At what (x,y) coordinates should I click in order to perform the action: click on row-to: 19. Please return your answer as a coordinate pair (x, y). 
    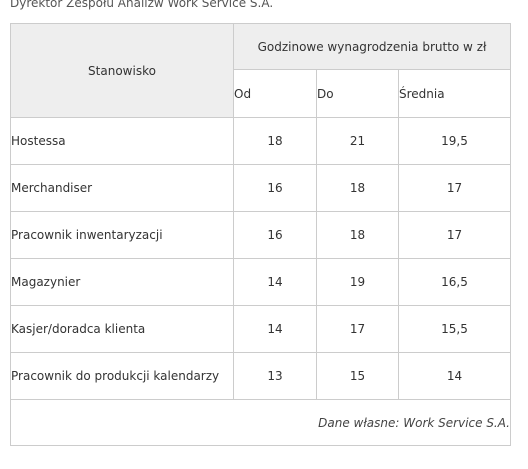
    Looking at the image, I should click on (357, 282).